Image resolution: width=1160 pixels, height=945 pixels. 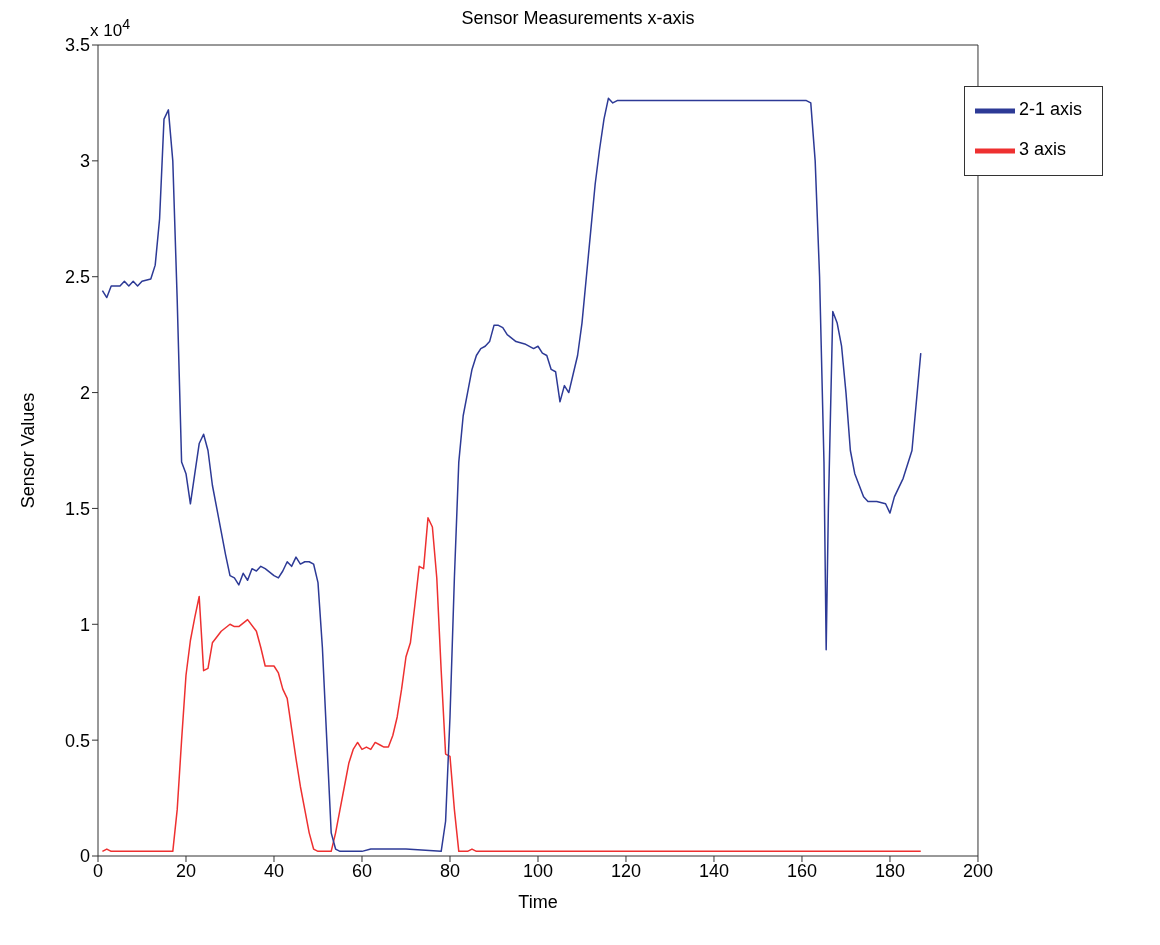 What do you see at coordinates (538, 870) in the screenshot?
I see `x-tick-label: 100` at bounding box center [538, 870].